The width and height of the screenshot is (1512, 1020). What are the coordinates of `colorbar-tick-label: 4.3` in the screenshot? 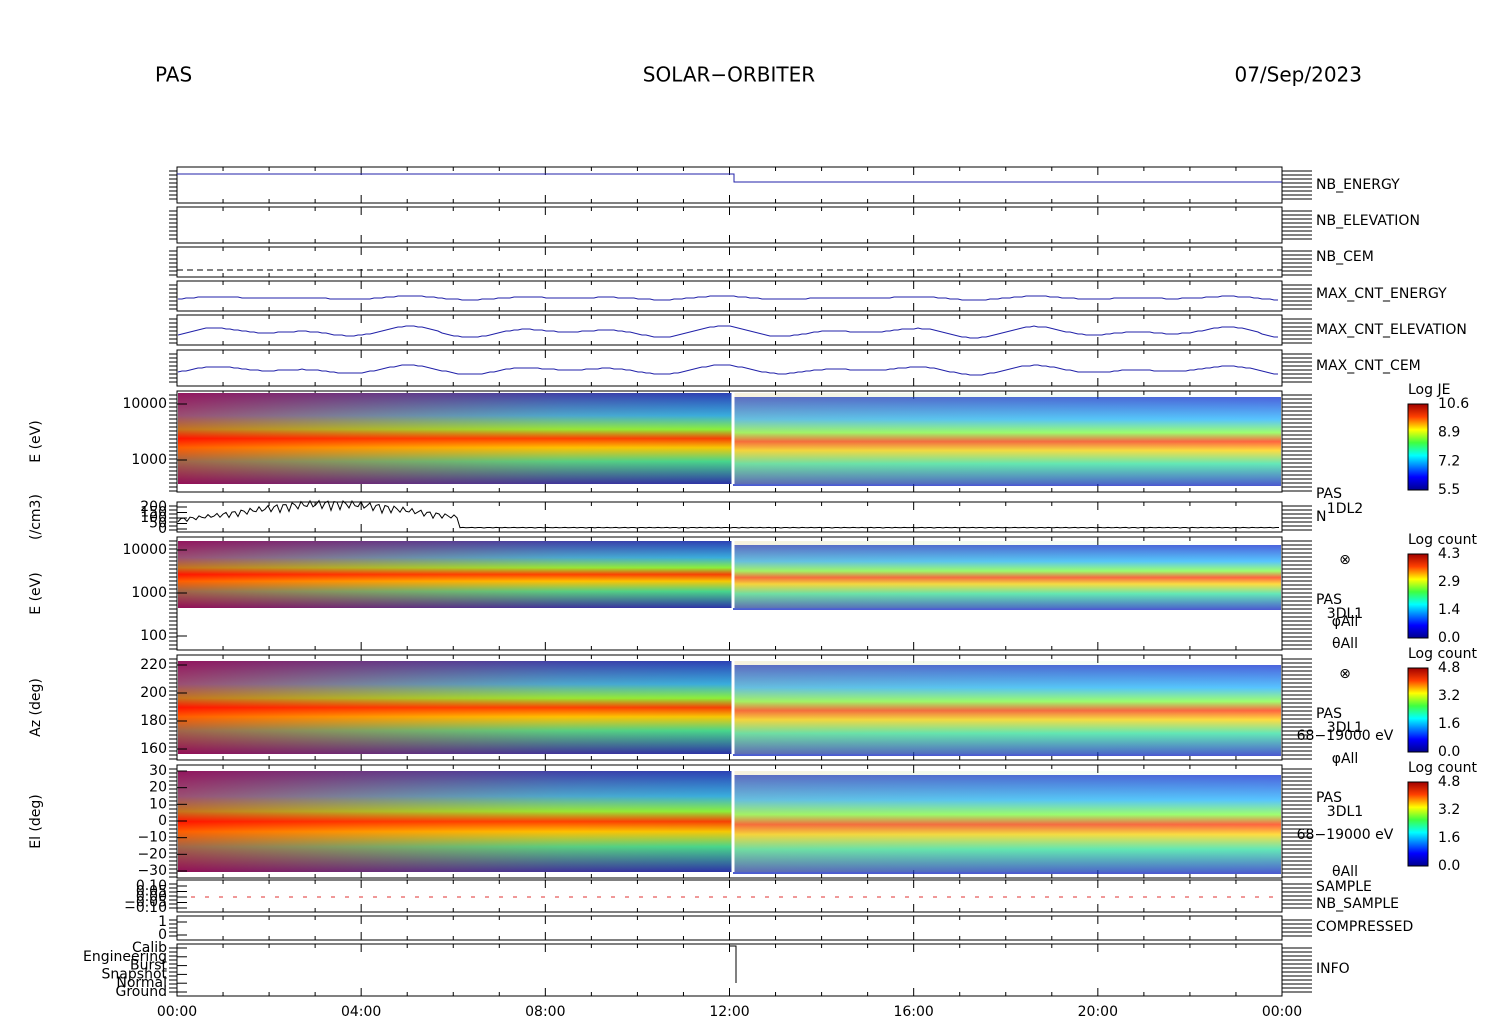 It's located at (1449, 554).